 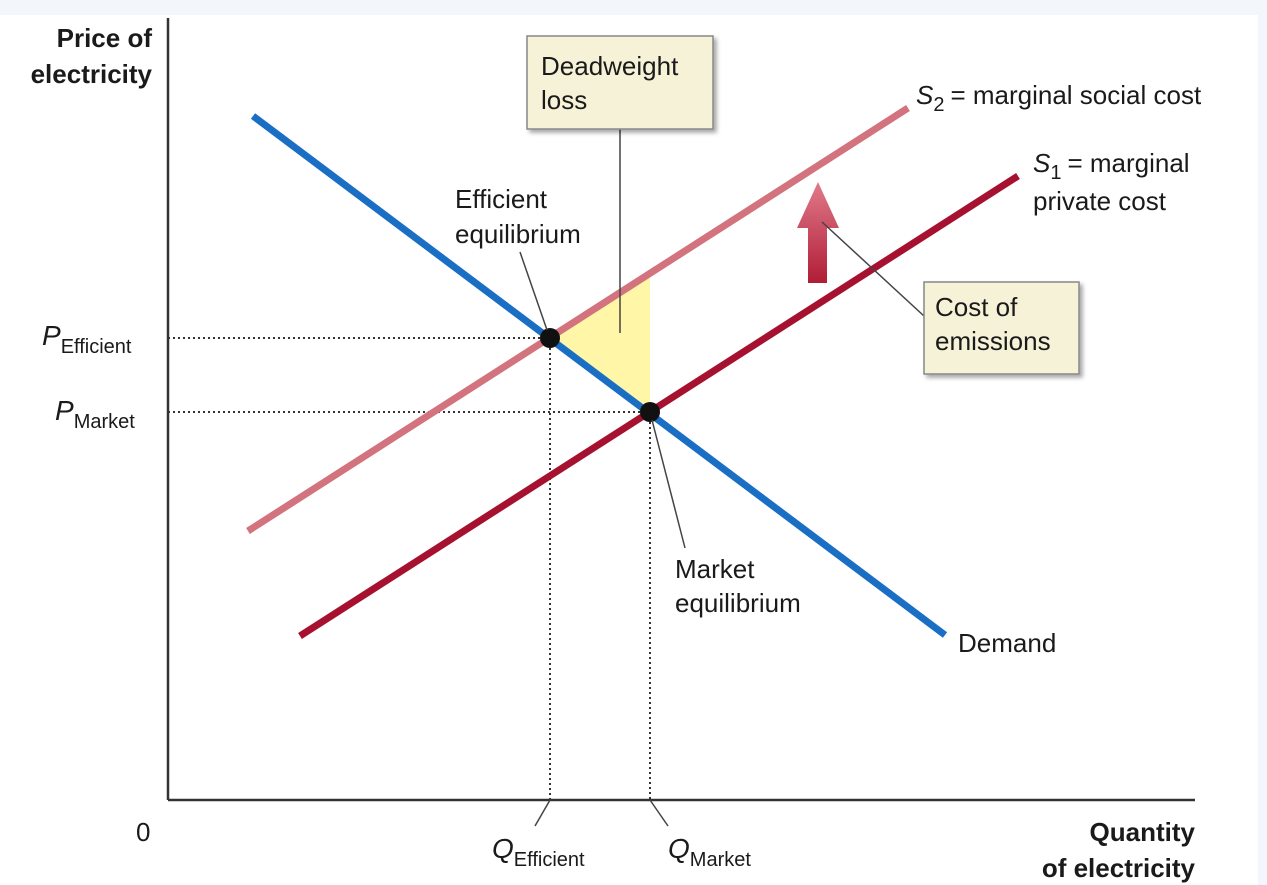 I want to click on subscript: 2, so click(x=938, y=105).